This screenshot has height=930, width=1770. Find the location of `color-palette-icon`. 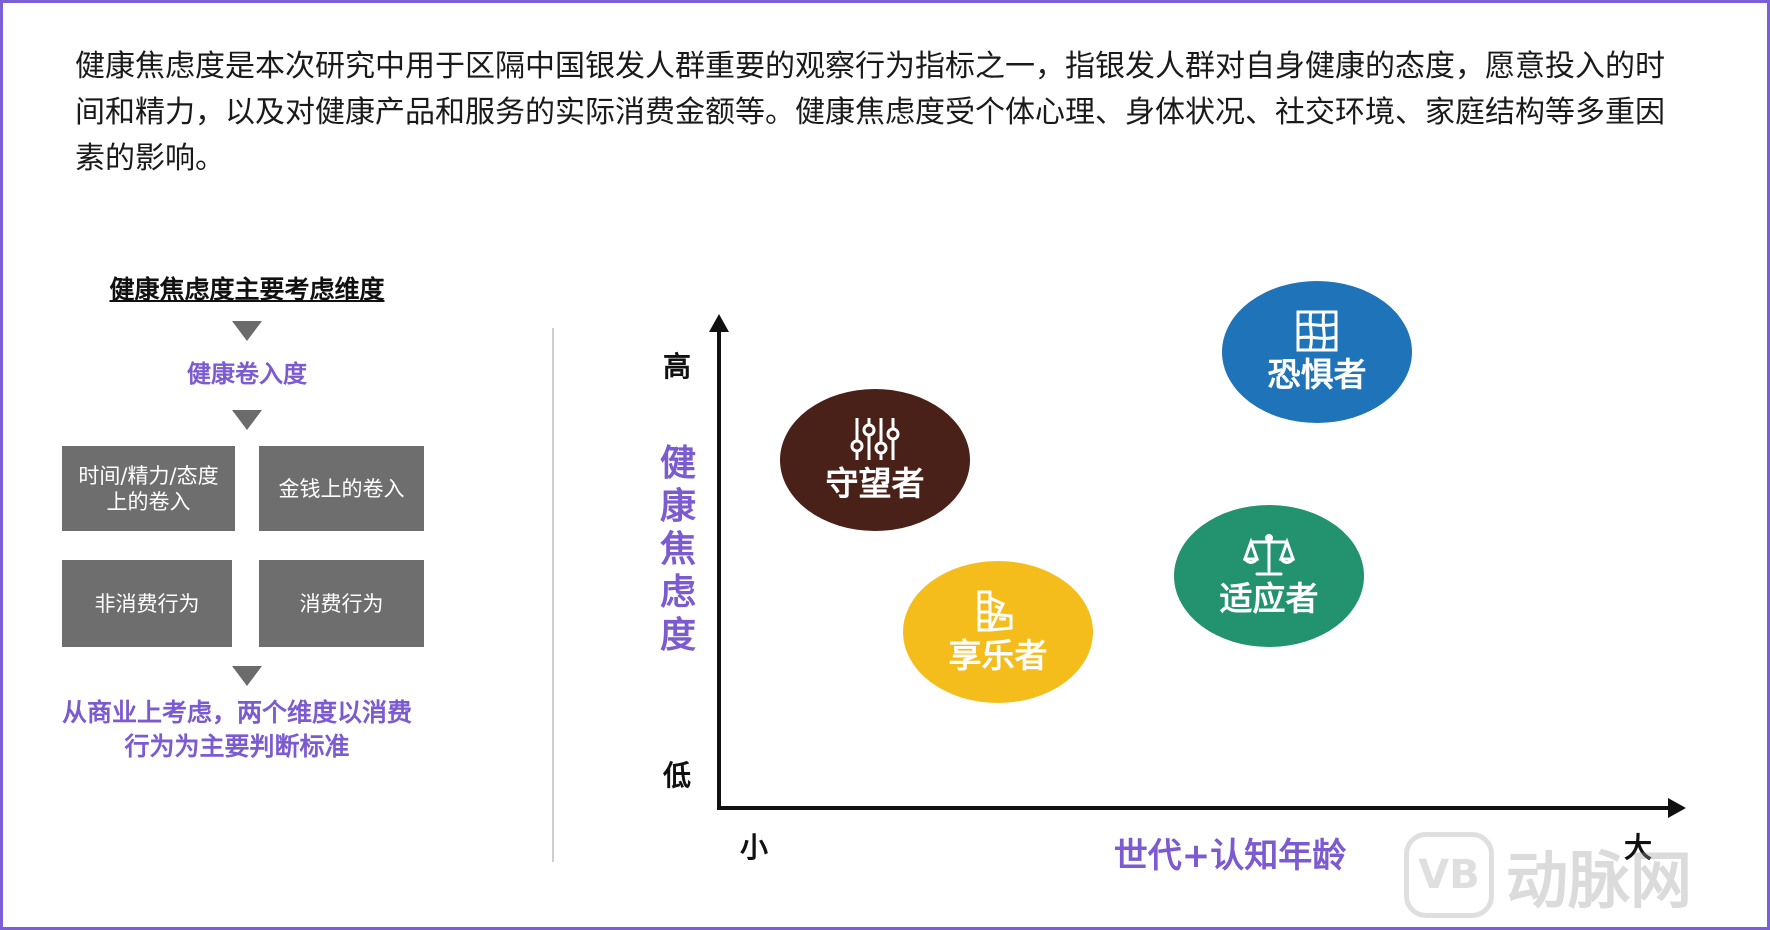

color-palette-icon is located at coordinates (995, 611).